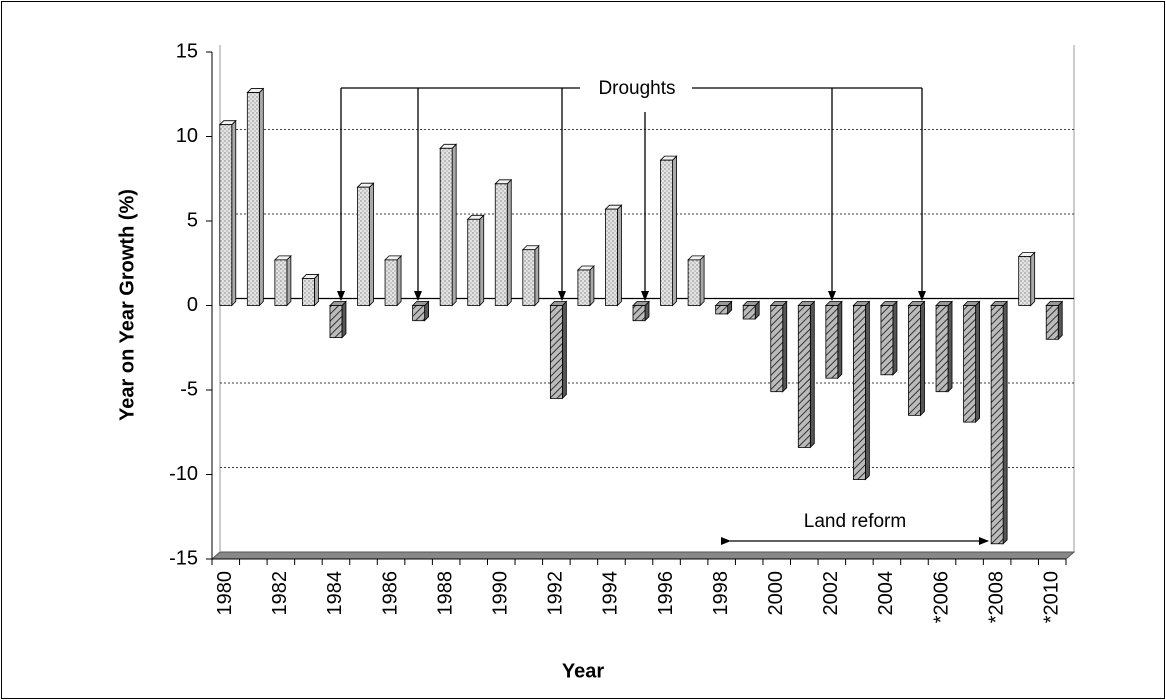  Describe the element at coordinates (611, 593) in the screenshot. I see `x-tick-label: 1994` at that location.